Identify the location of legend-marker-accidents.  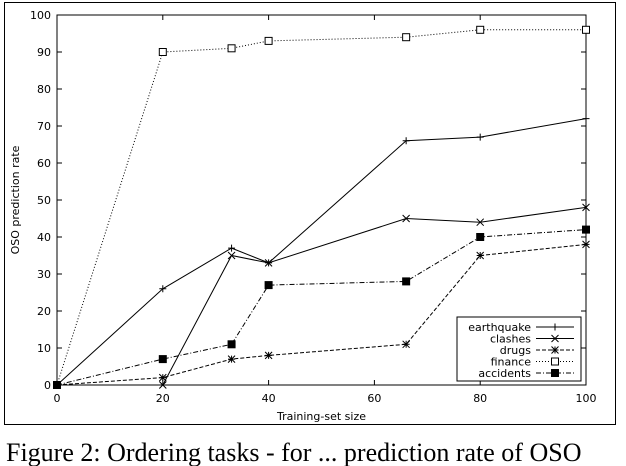
(555, 373).